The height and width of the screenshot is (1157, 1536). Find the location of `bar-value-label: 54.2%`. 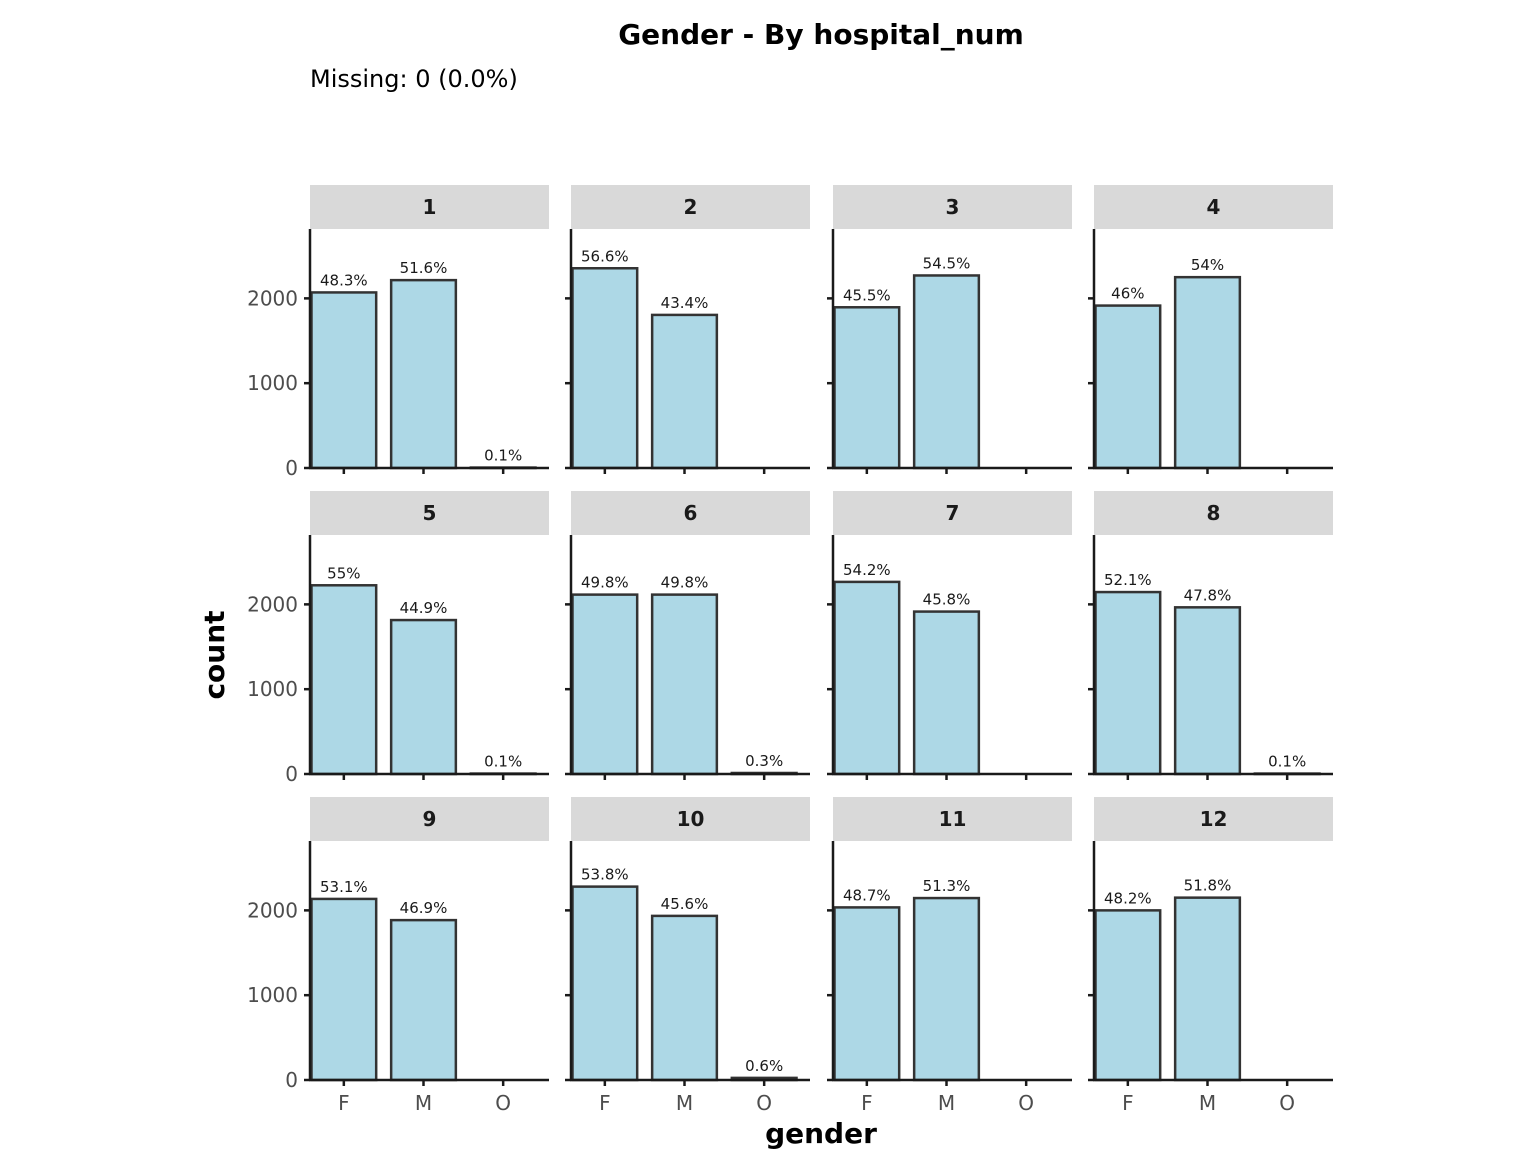

bar-value-label: 54.2% is located at coordinates (867, 570).